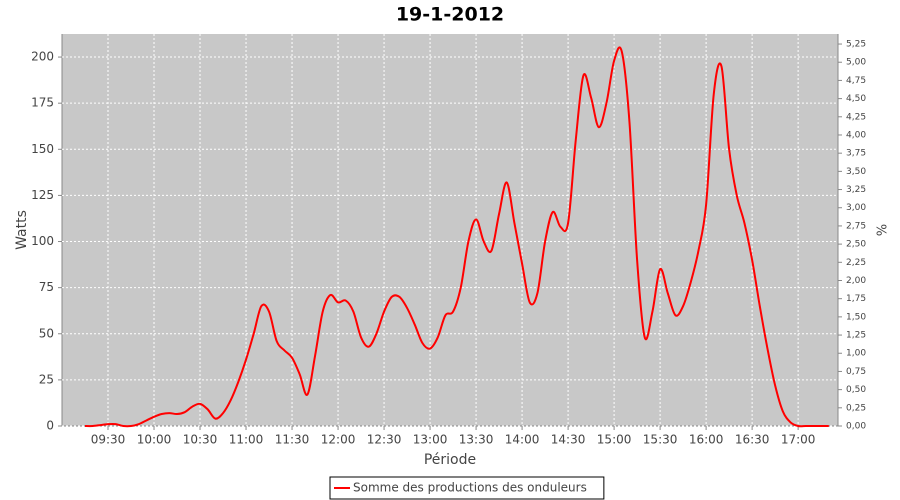  I want to click on x-tick-label: 15:00, so click(614, 440).